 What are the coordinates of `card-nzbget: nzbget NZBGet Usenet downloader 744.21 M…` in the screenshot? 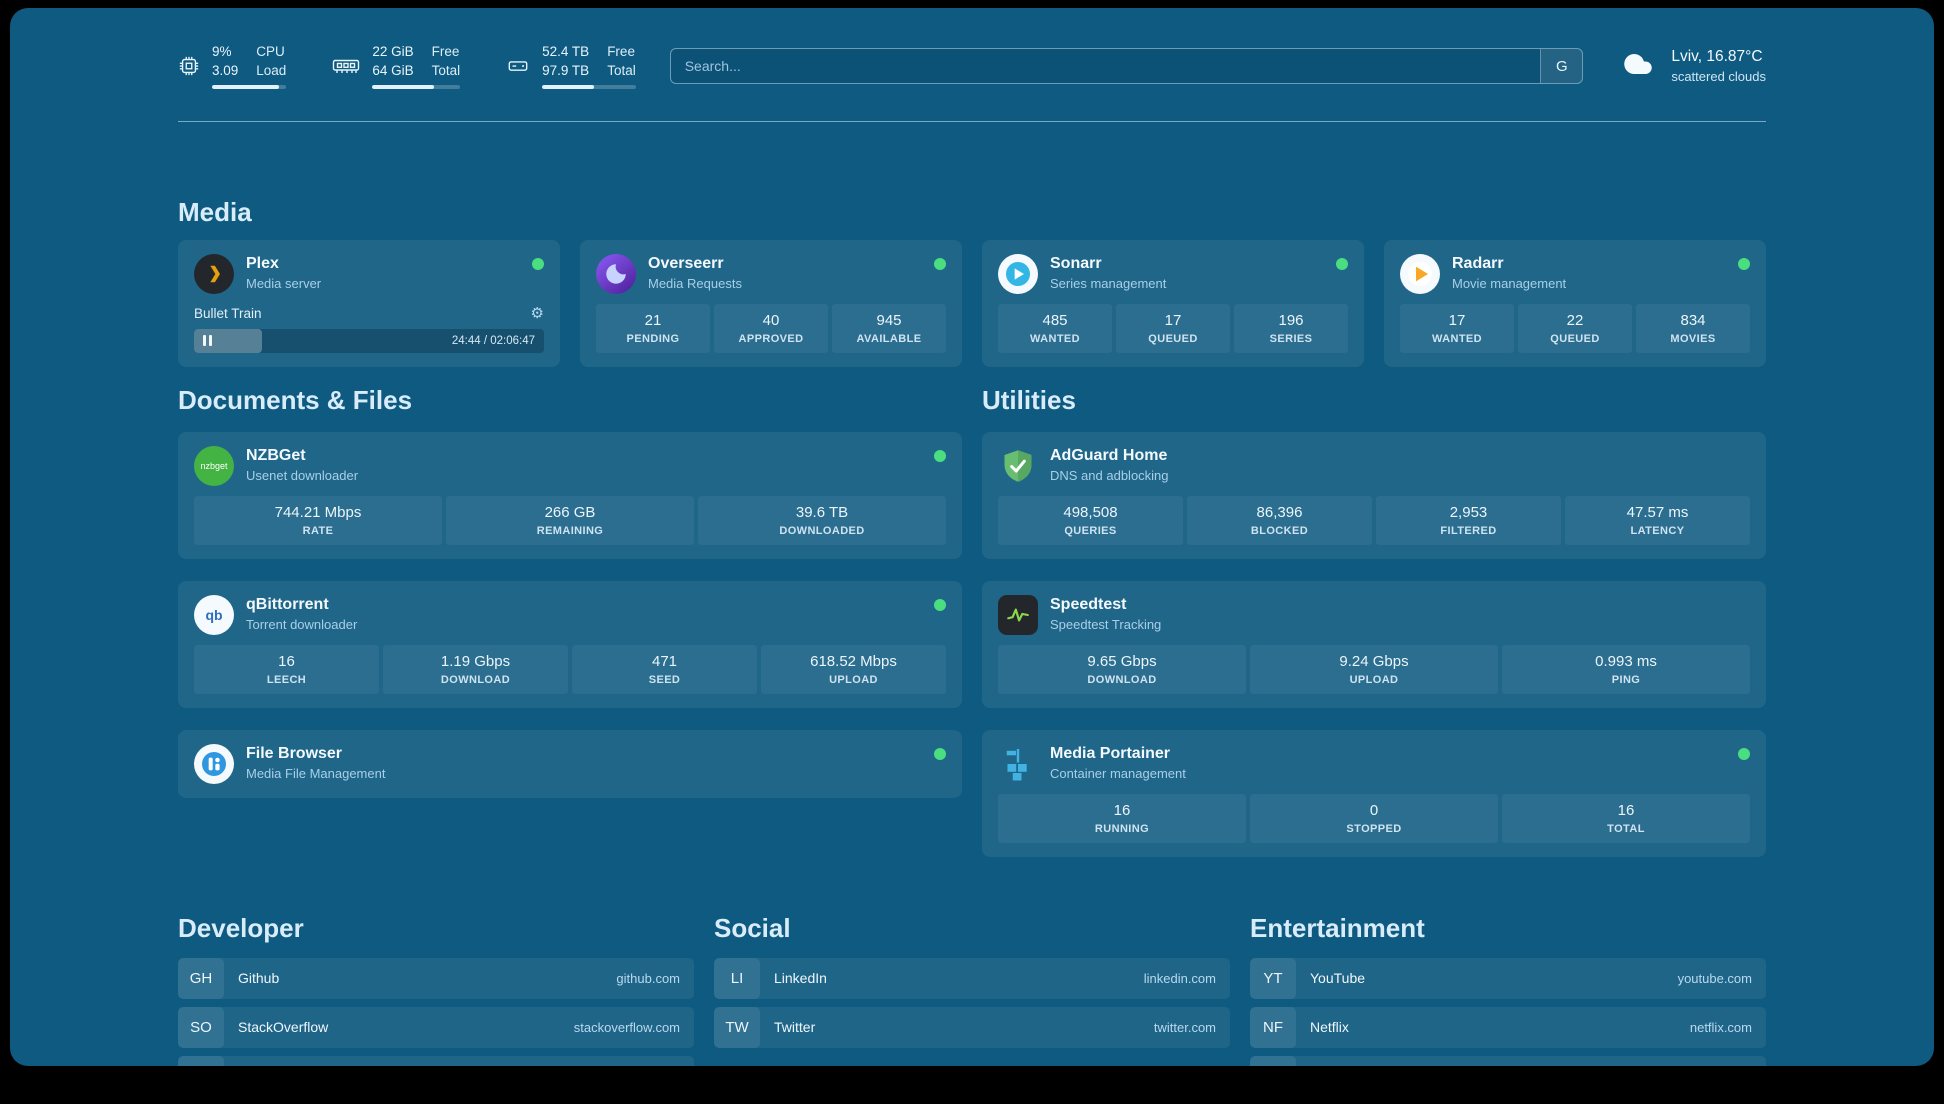 It's located at (570, 495).